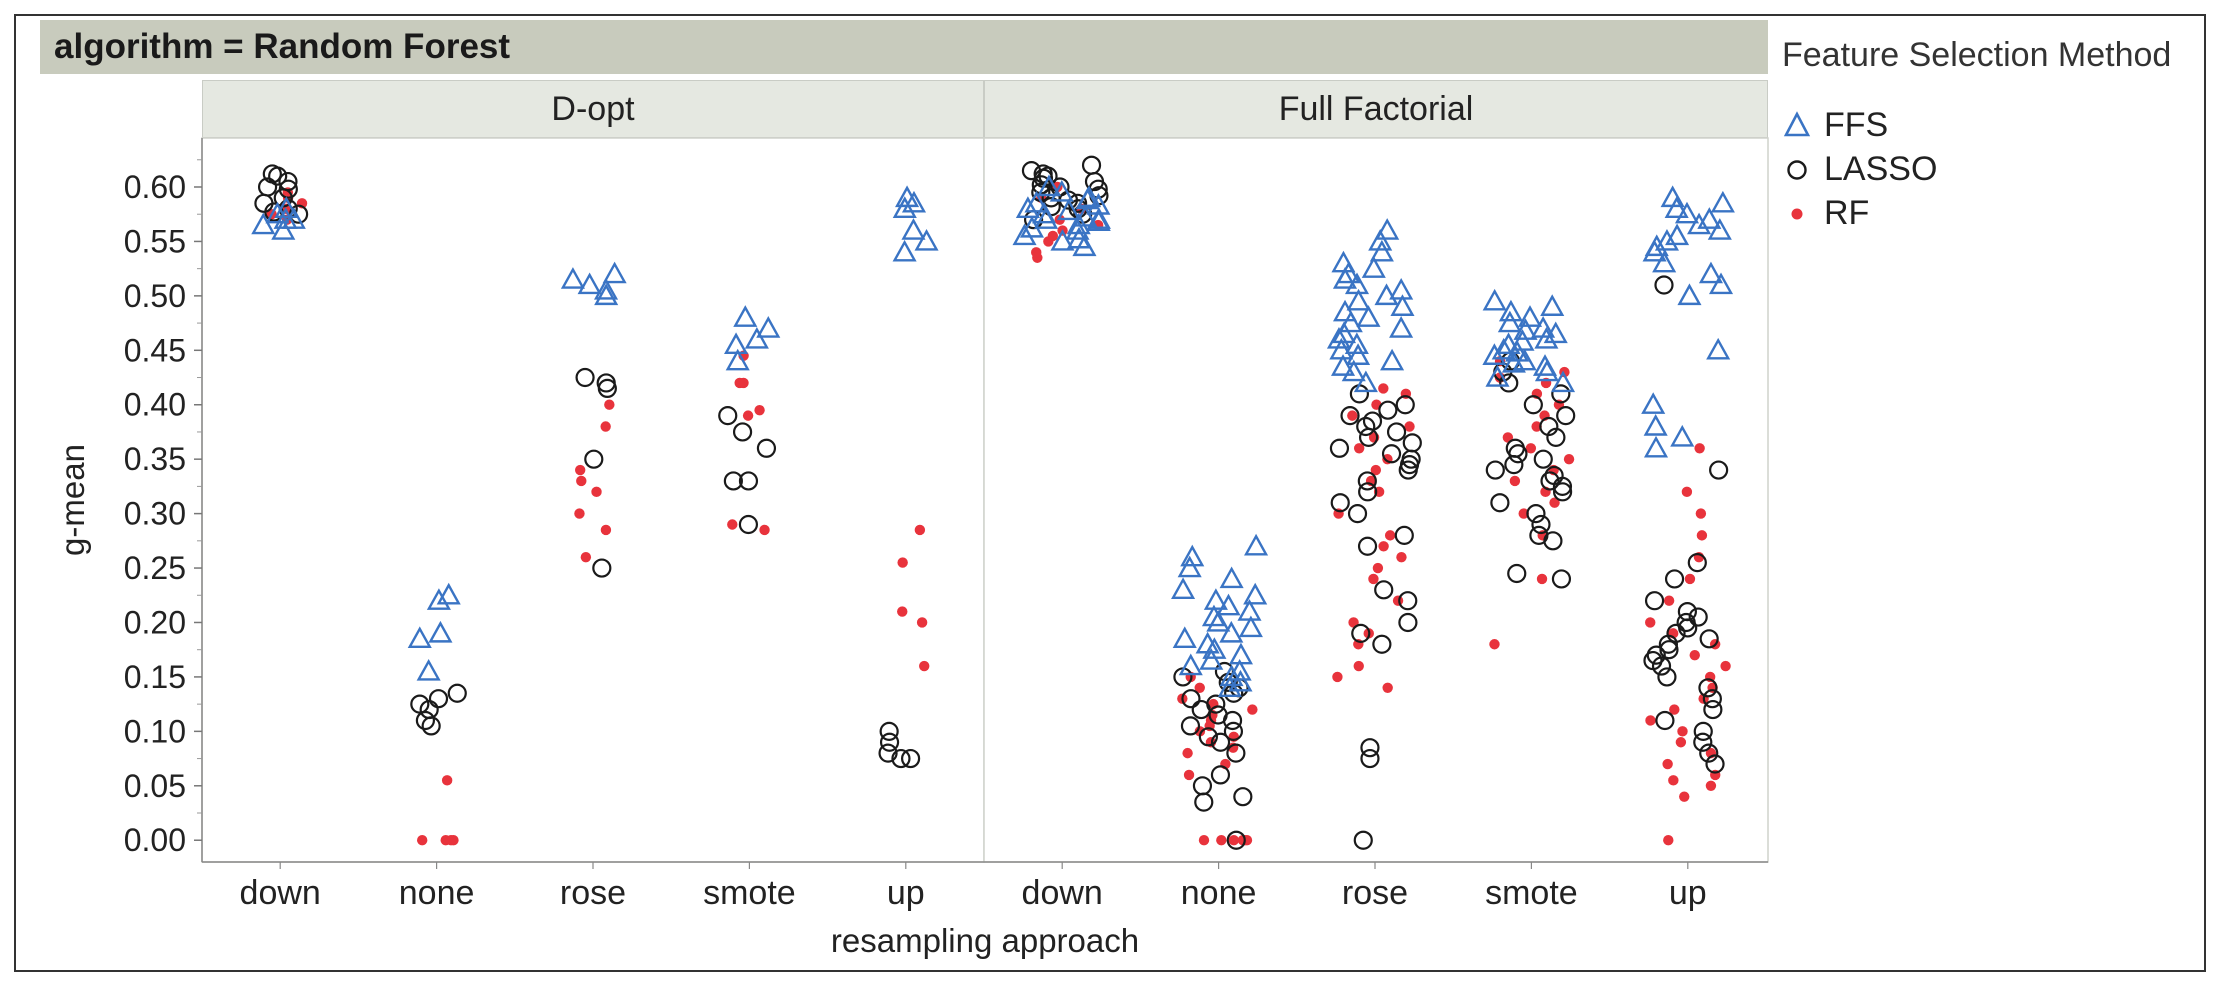 This screenshot has height=988, width=2236. What do you see at coordinates (155, 405) in the screenshot?
I see `y-tick-label: 0.40` at bounding box center [155, 405].